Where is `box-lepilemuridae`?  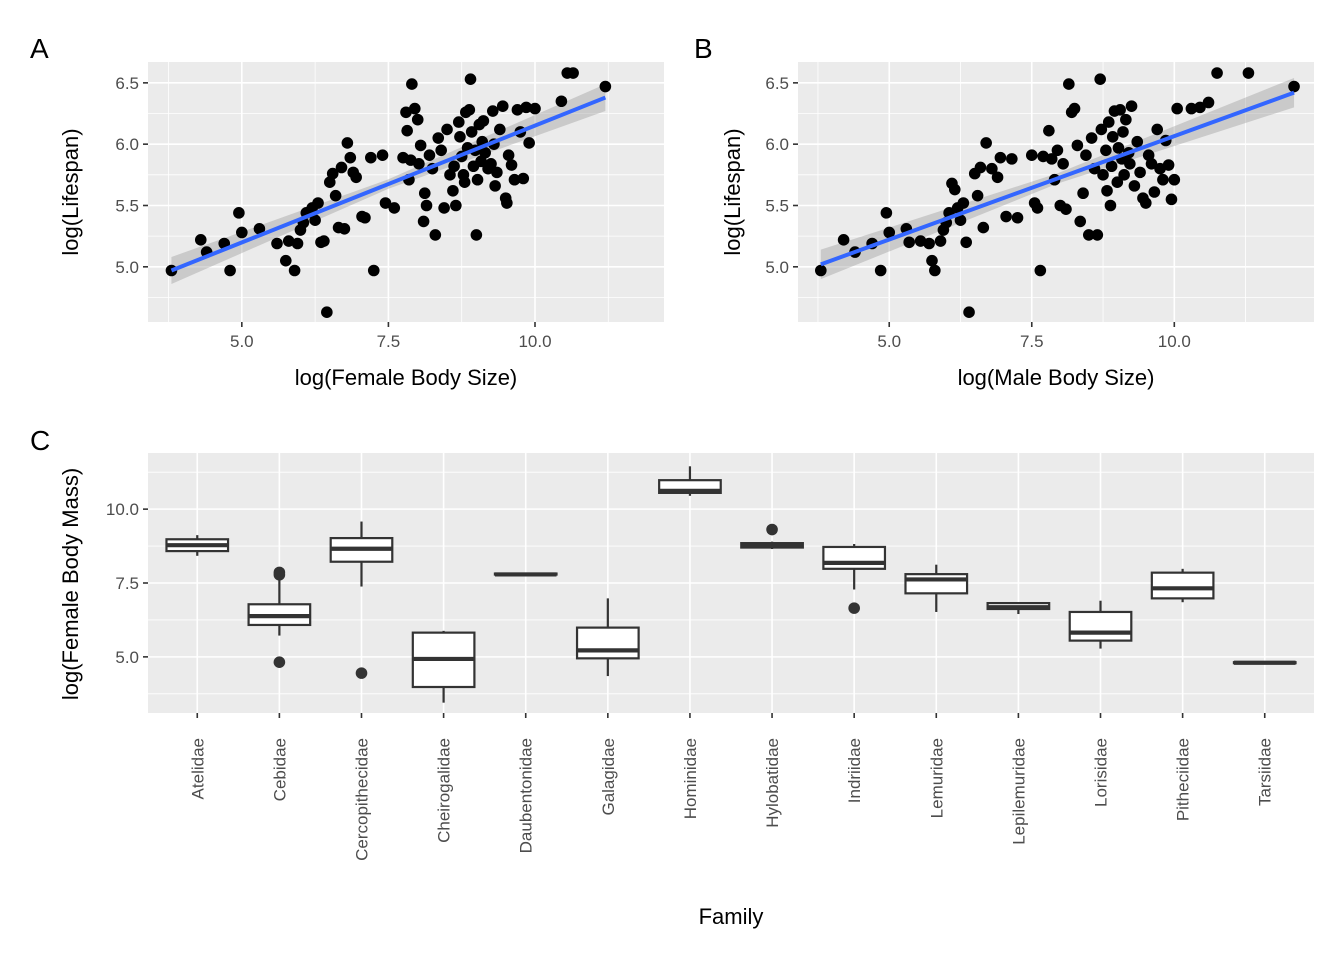
box-lepilemuridae is located at coordinates (1018, 608).